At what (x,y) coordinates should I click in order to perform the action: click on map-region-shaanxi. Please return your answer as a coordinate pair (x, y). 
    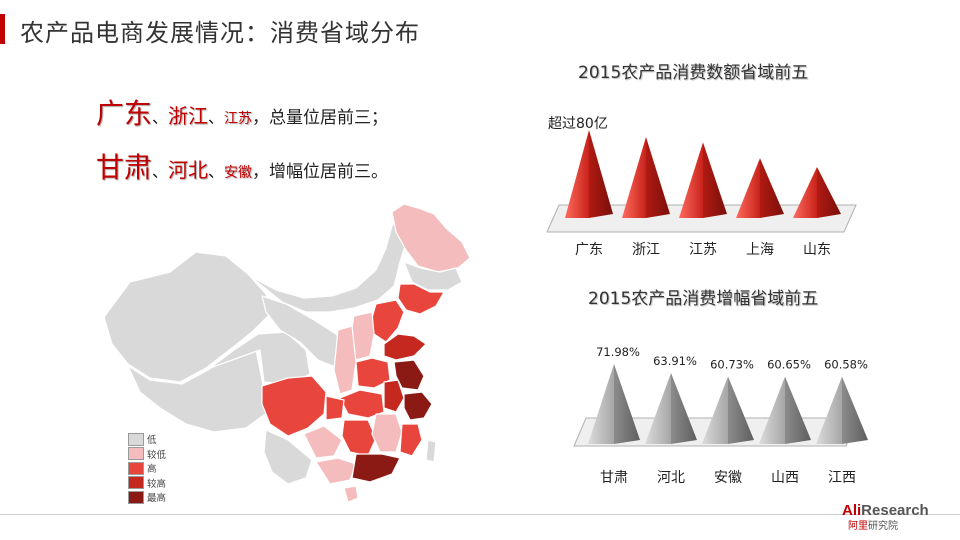
    Looking at the image, I should click on (345, 360).